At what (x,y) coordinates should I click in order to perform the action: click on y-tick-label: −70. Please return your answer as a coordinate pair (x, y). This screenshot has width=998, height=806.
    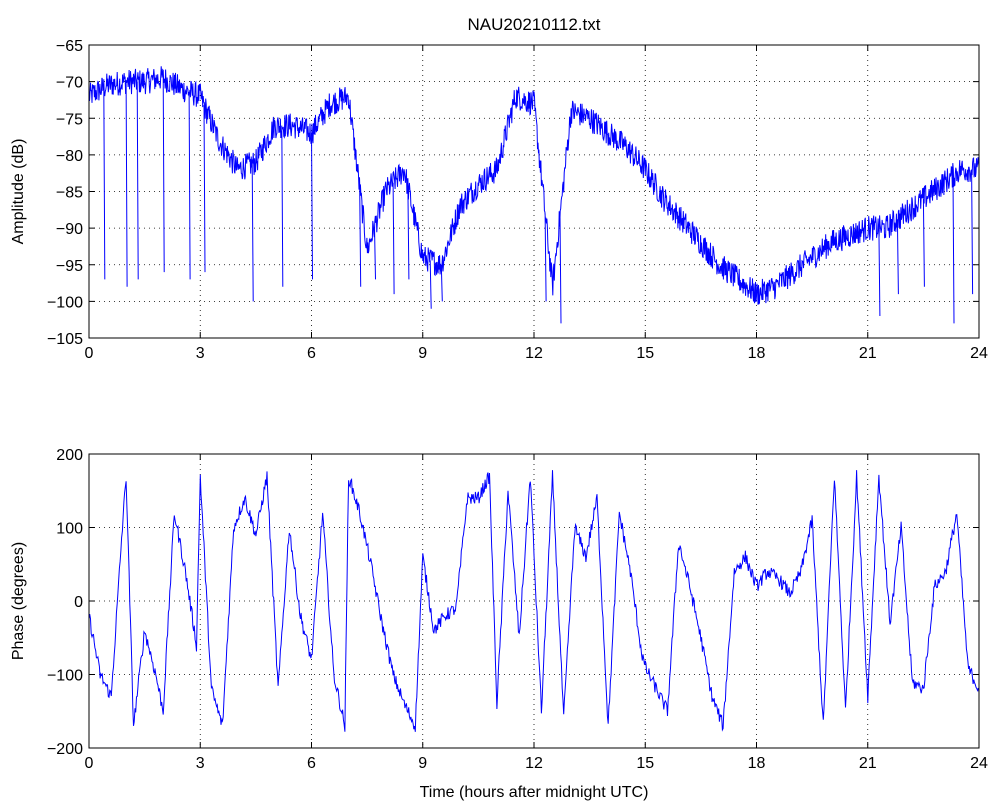
    Looking at the image, I should click on (69, 83).